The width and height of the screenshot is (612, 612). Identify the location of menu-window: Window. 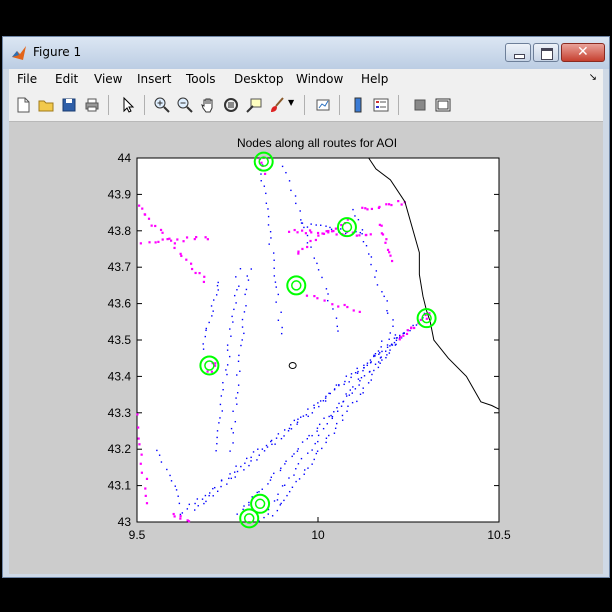
(320, 79).